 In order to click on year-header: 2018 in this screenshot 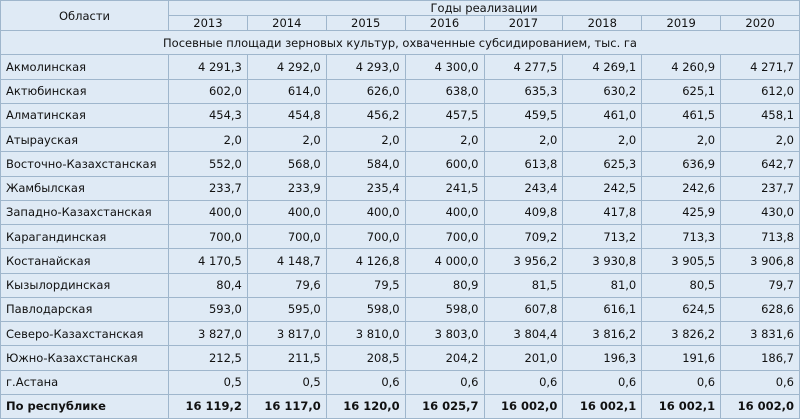, I will do `click(602, 23)`.